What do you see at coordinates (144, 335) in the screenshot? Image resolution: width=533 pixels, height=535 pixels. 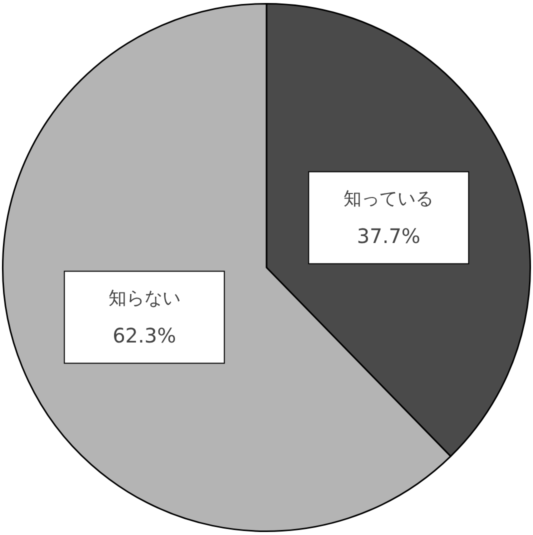 I see `data-label: 62.3%` at bounding box center [144, 335].